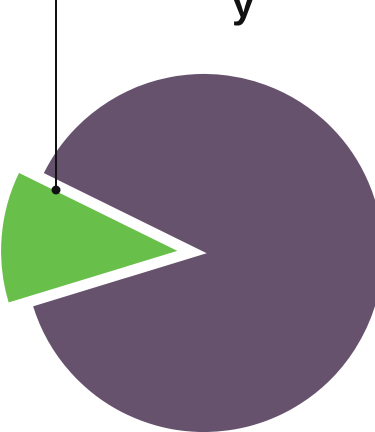 The height and width of the screenshot is (432, 375). What do you see at coordinates (56, 97) in the screenshot?
I see `callout-layer` at bounding box center [56, 97].